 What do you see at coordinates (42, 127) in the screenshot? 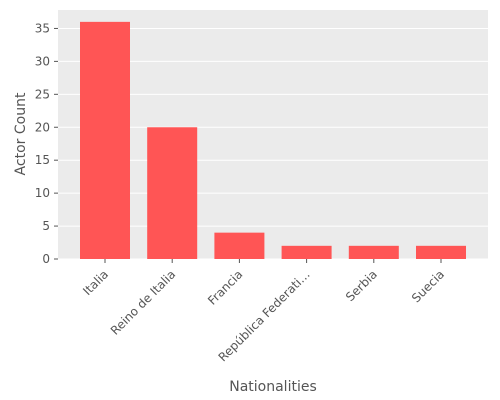
I see `y-tick-label: 20` at bounding box center [42, 127].